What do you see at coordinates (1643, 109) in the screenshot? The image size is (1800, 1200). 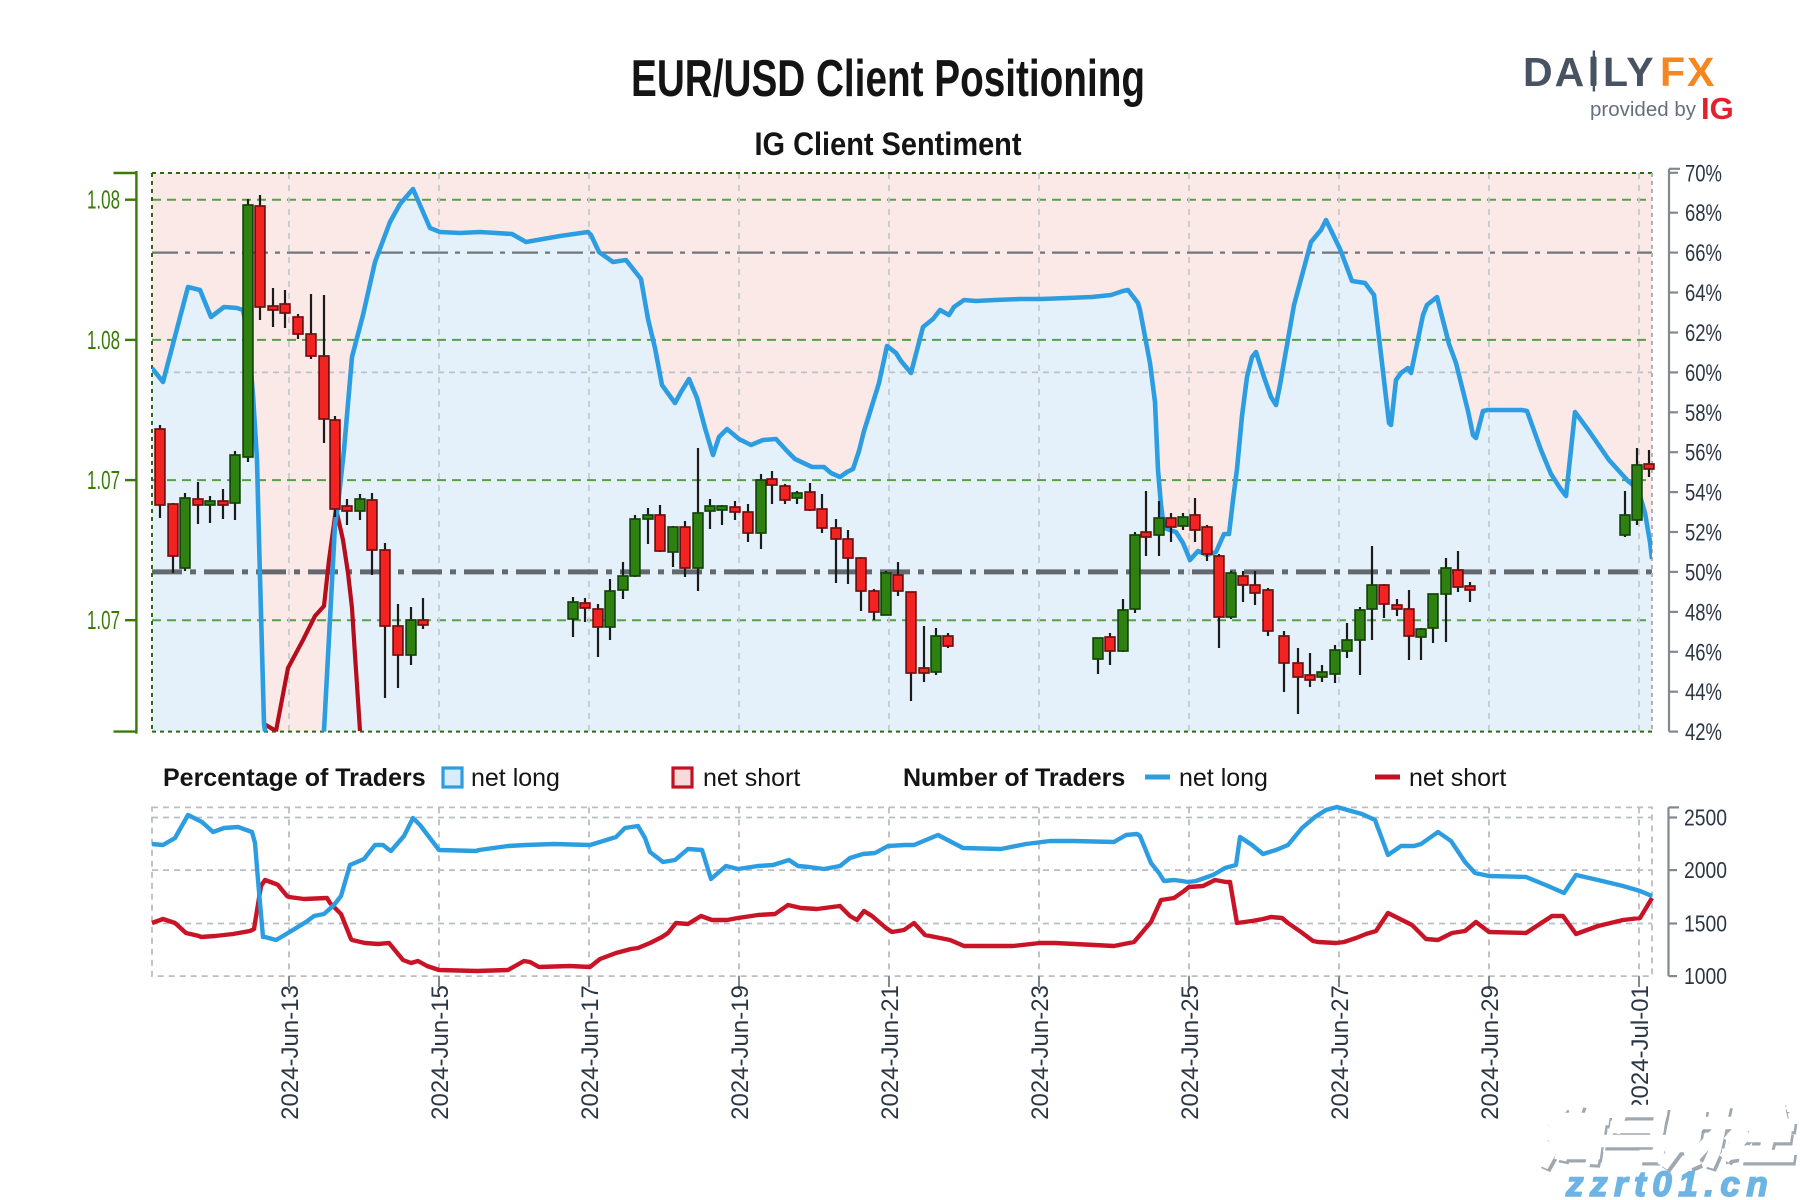 I see `svg-text: provided by` at bounding box center [1643, 109].